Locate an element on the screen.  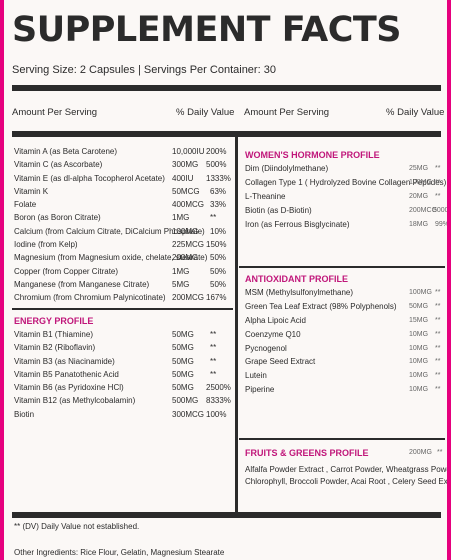
antioxidant-profile-title: ANTIOXIDANT PROFILE is located at coordinates (296, 279).